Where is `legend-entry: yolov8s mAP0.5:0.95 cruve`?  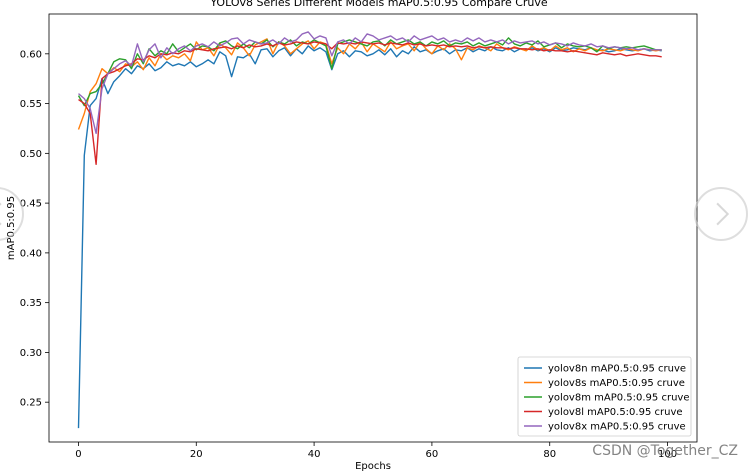 legend-entry: yolov8s mAP0.5:0.95 cruve is located at coordinates (616, 383).